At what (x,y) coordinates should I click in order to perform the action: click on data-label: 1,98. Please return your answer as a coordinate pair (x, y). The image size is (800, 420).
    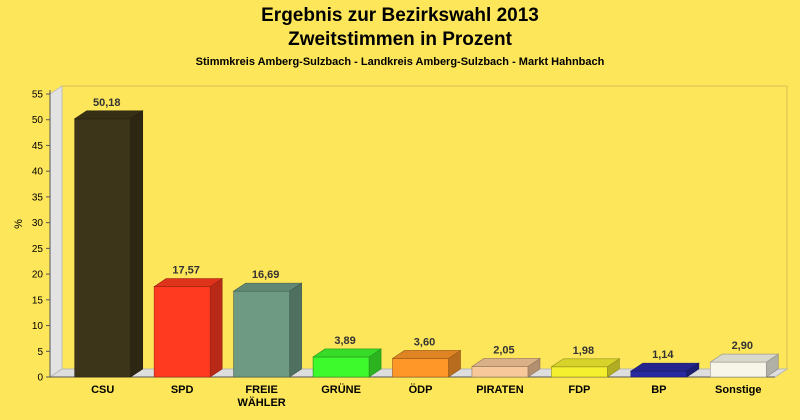
    Looking at the image, I should click on (583, 351).